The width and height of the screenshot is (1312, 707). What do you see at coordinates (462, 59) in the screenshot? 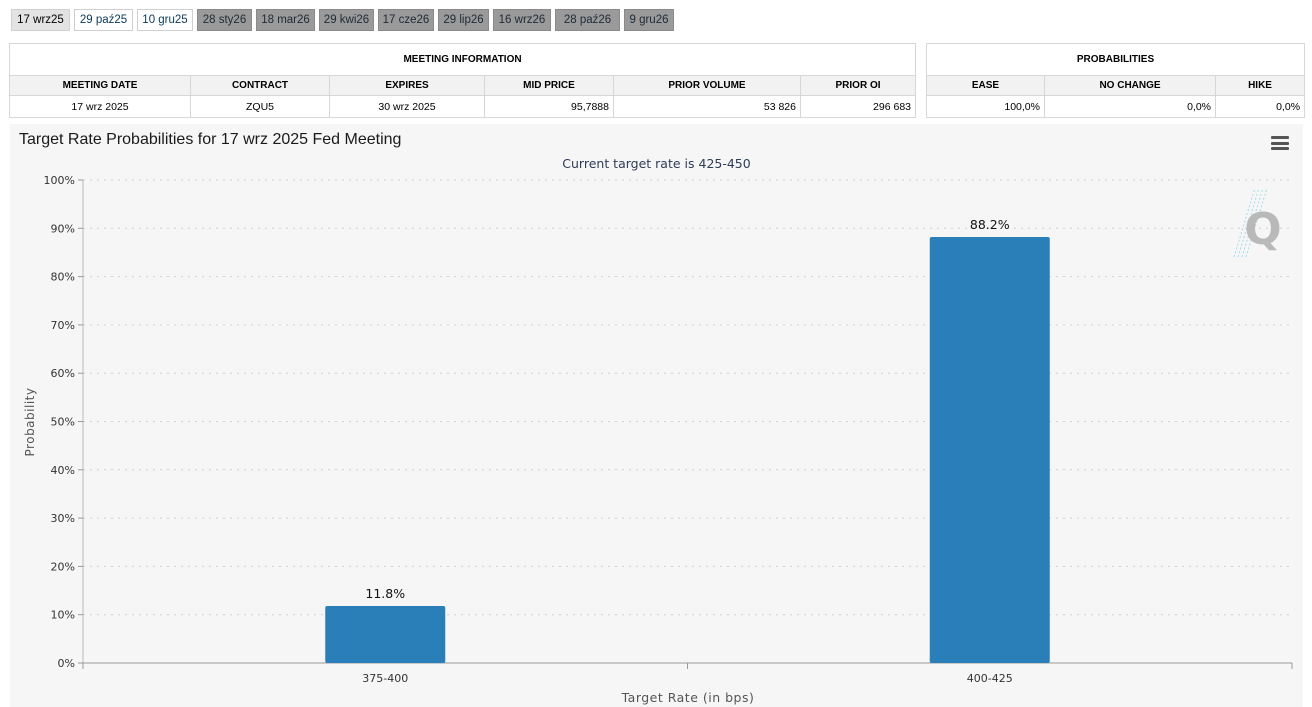
I see `meeting-info-title: MEETING INFORMATION` at bounding box center [462, 59].